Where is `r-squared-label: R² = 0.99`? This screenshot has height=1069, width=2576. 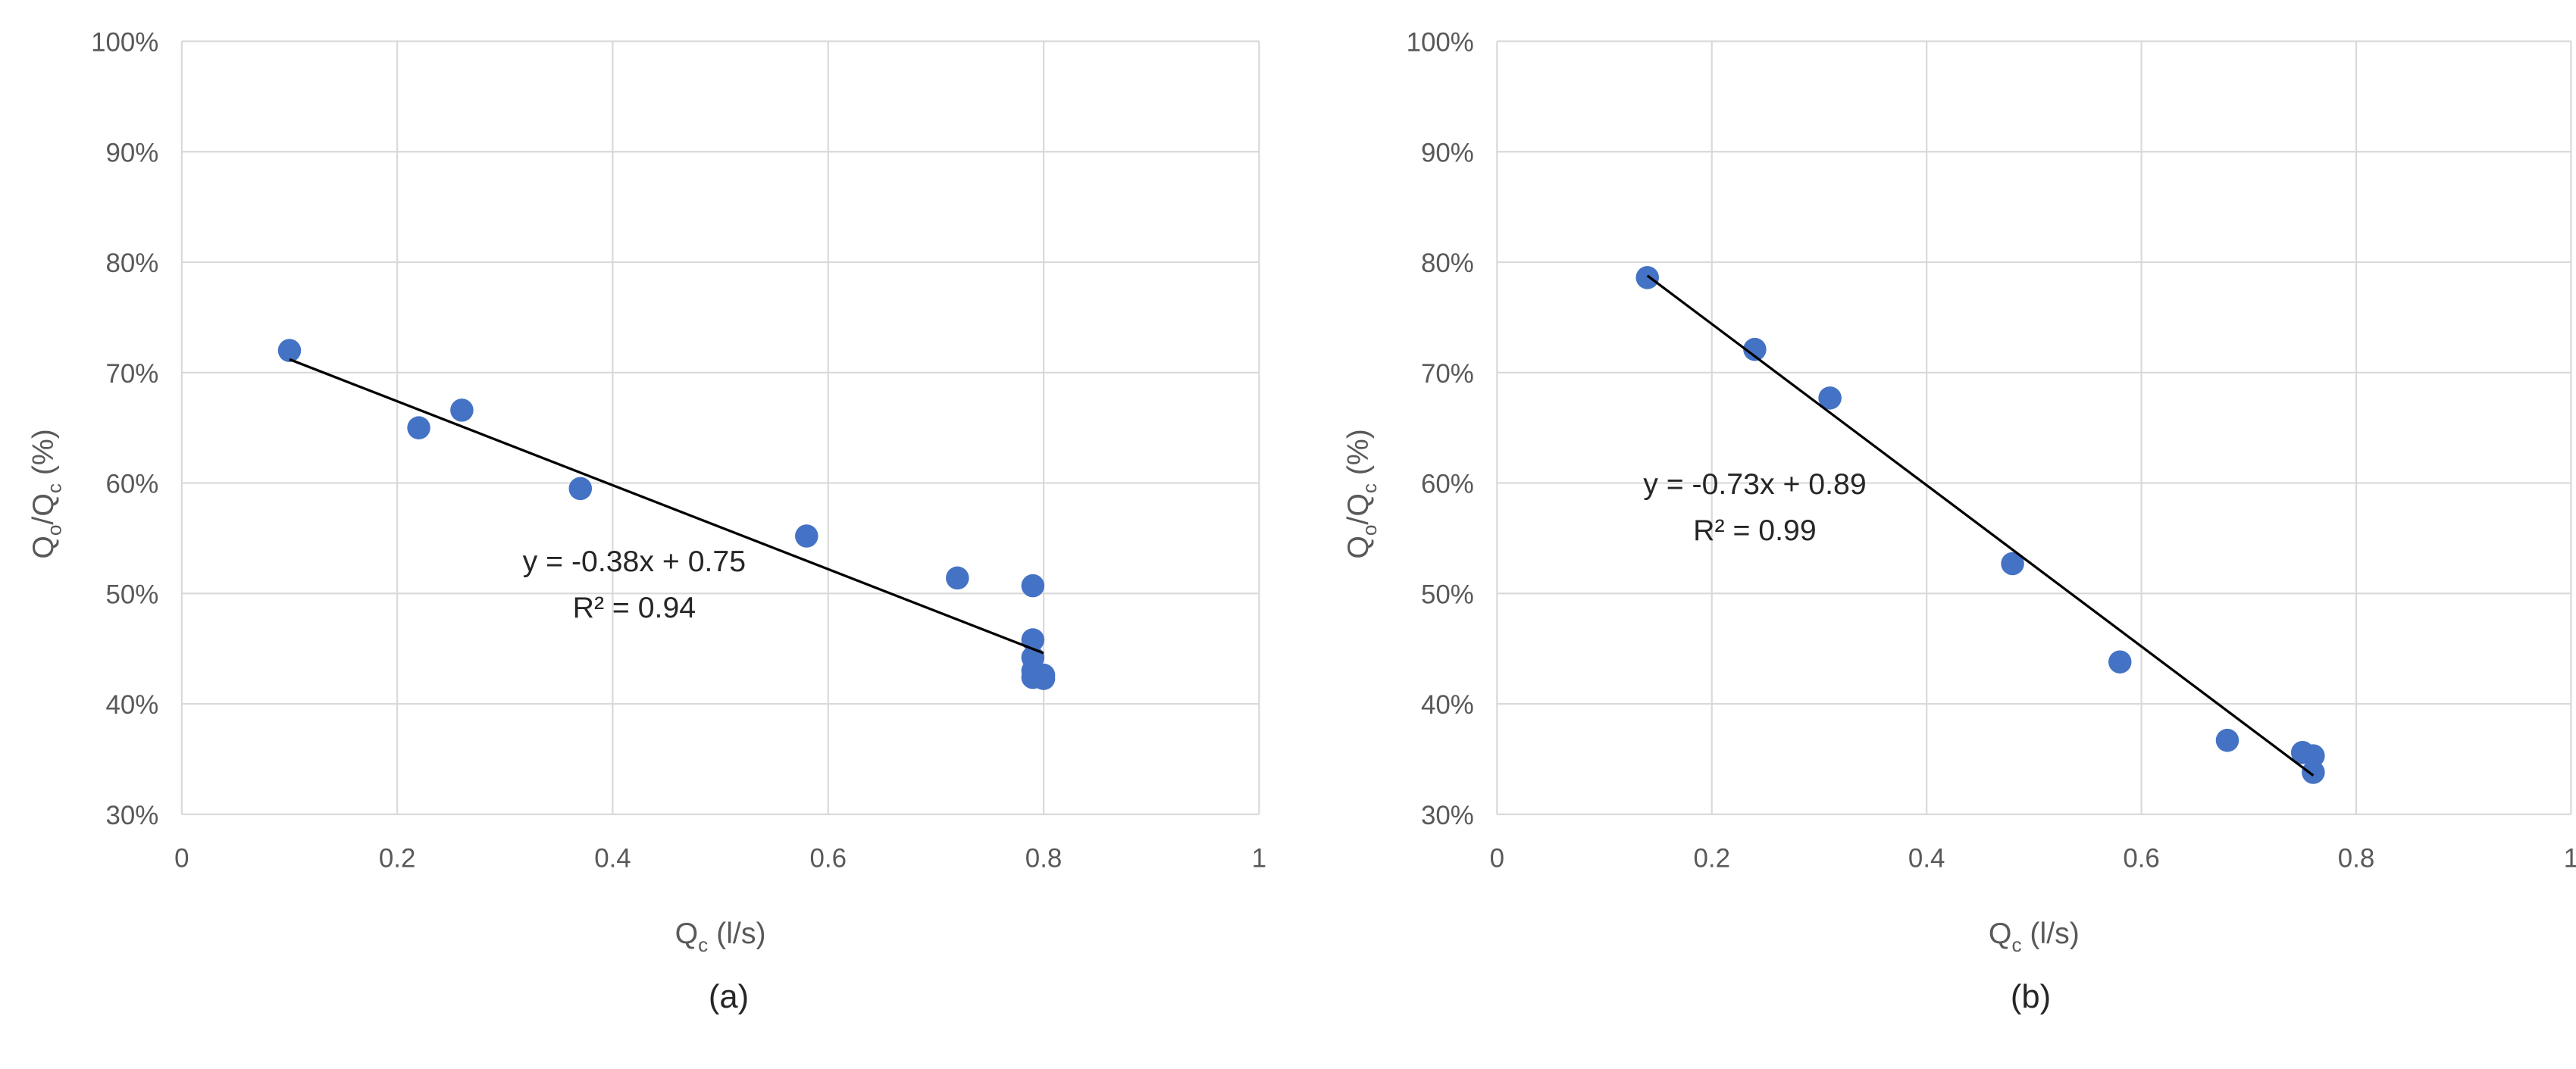
r-squared-label: R² = 0.99 is located at coordinates (1755, 530).